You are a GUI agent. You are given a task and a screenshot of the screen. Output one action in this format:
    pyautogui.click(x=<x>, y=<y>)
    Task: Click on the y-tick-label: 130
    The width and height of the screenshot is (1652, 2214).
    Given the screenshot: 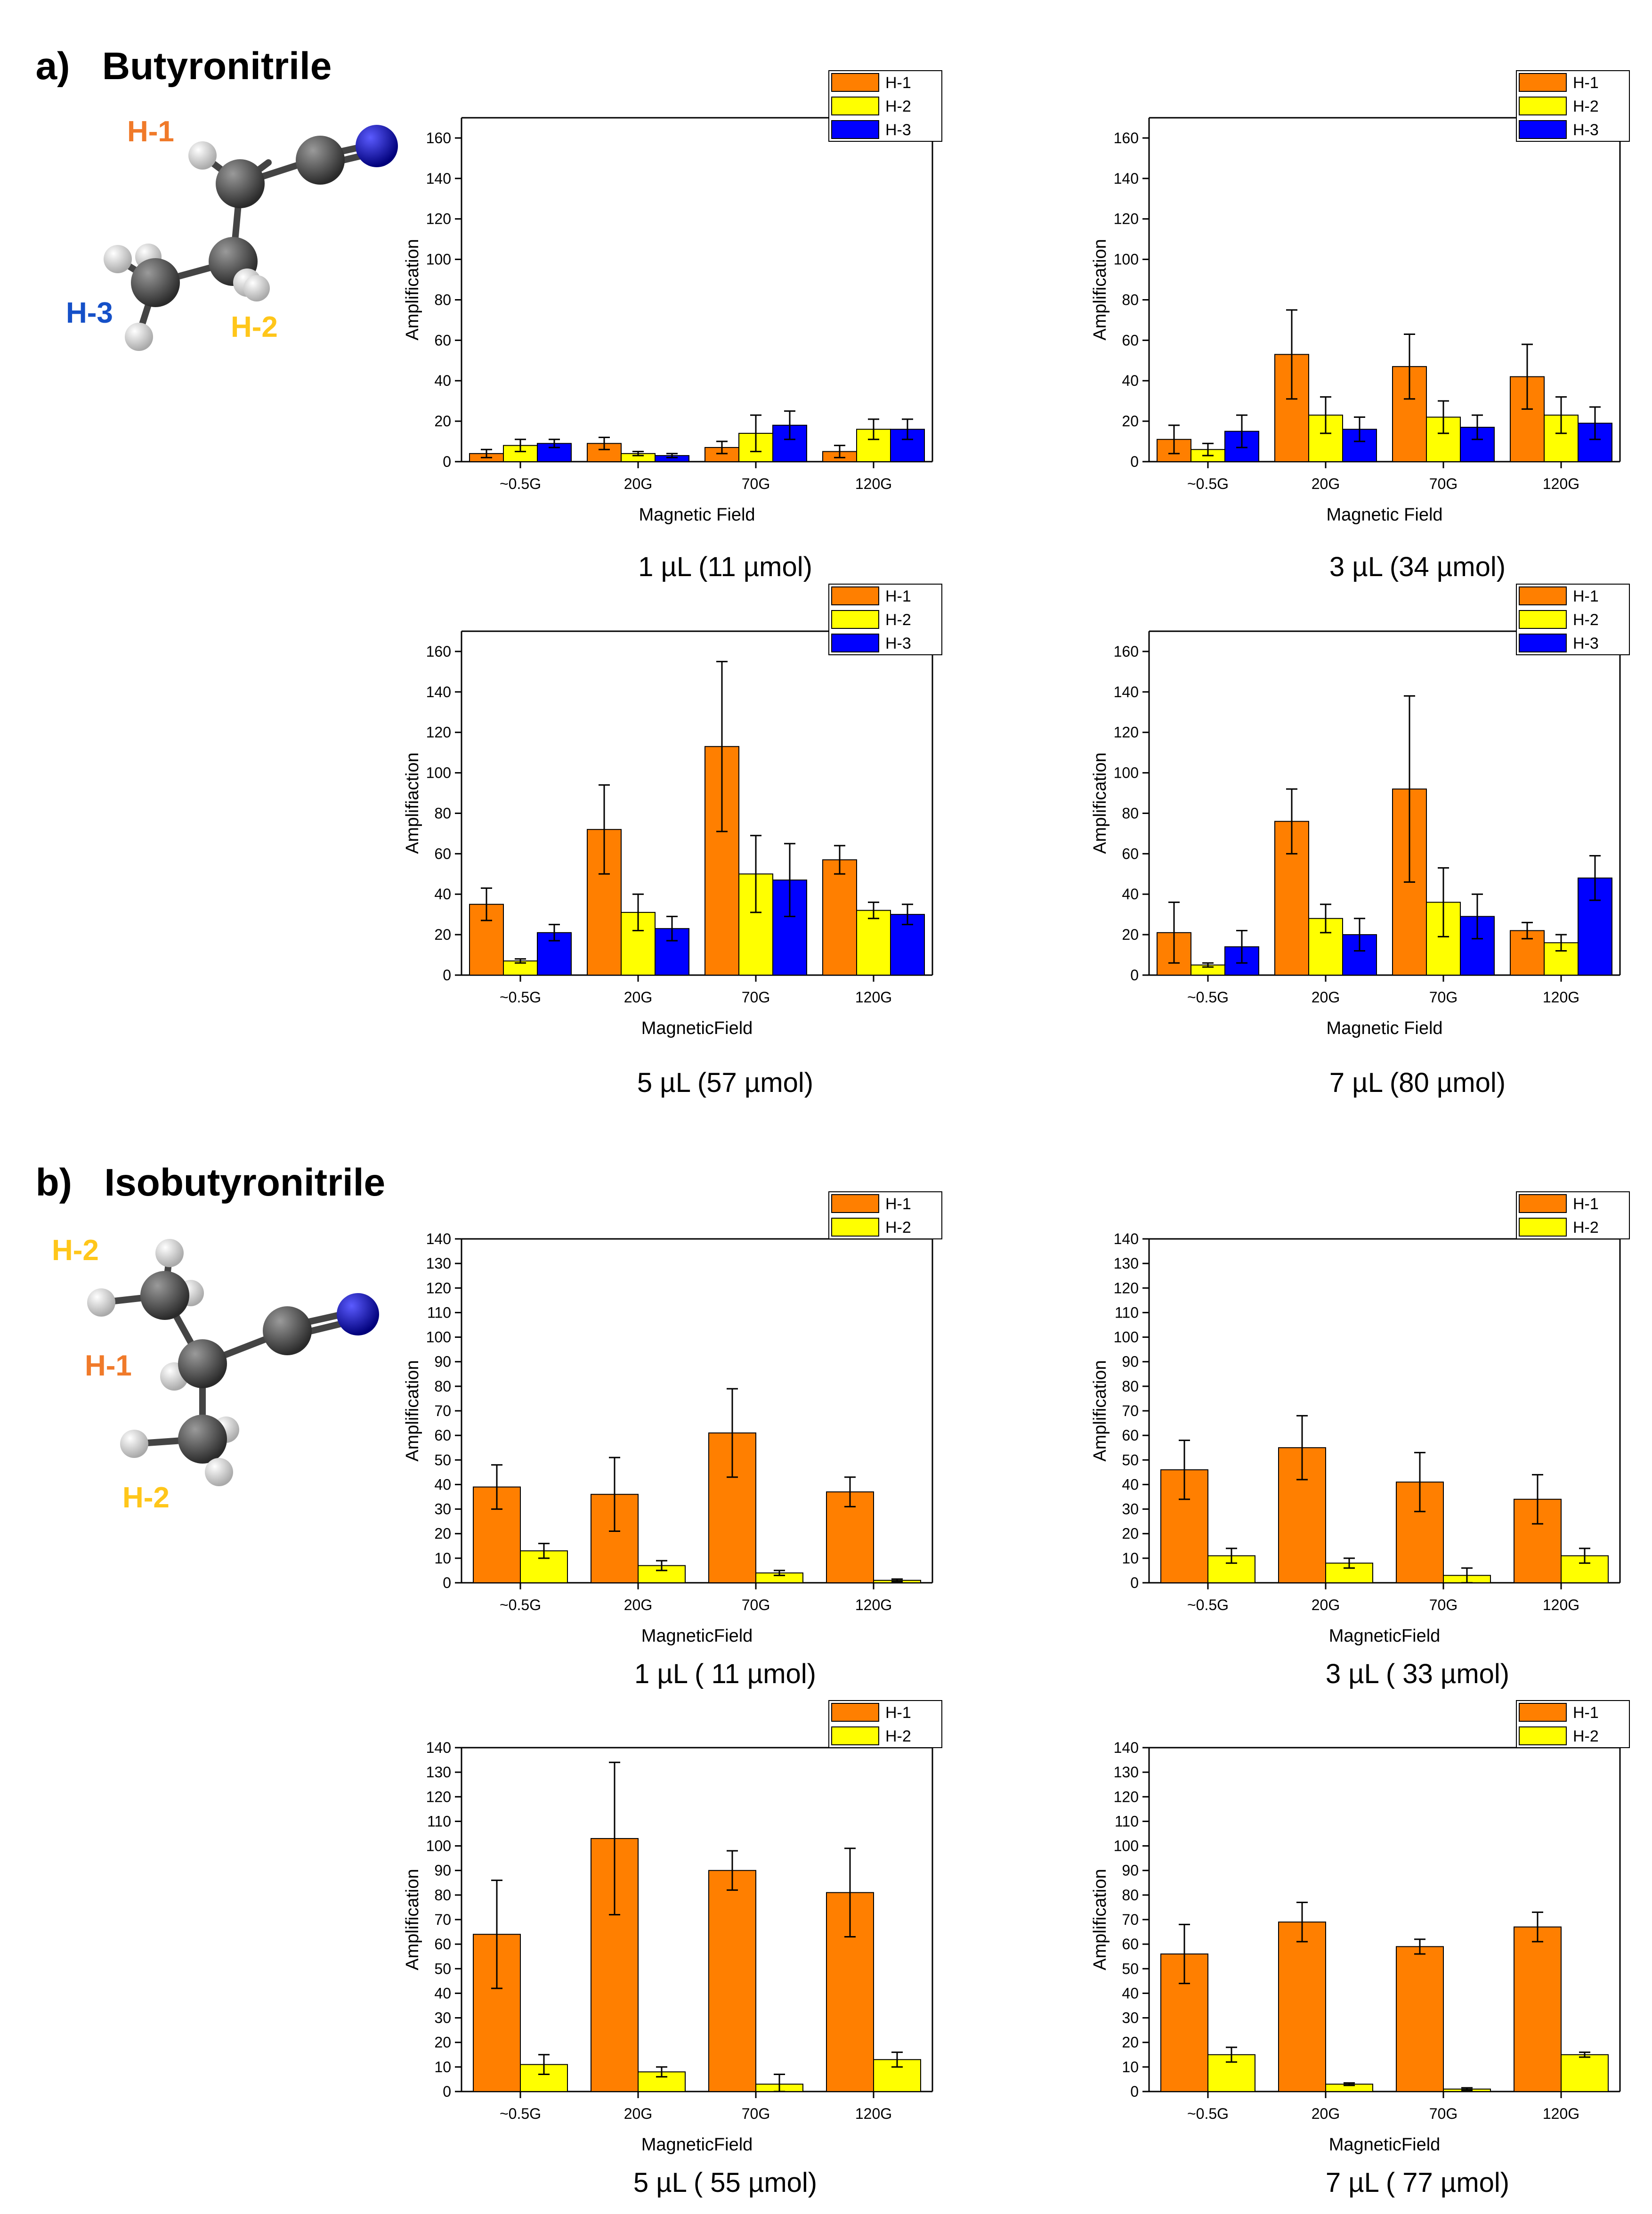 What is the action you would take?
    pyautogui.click(x=439, y=1772)
    